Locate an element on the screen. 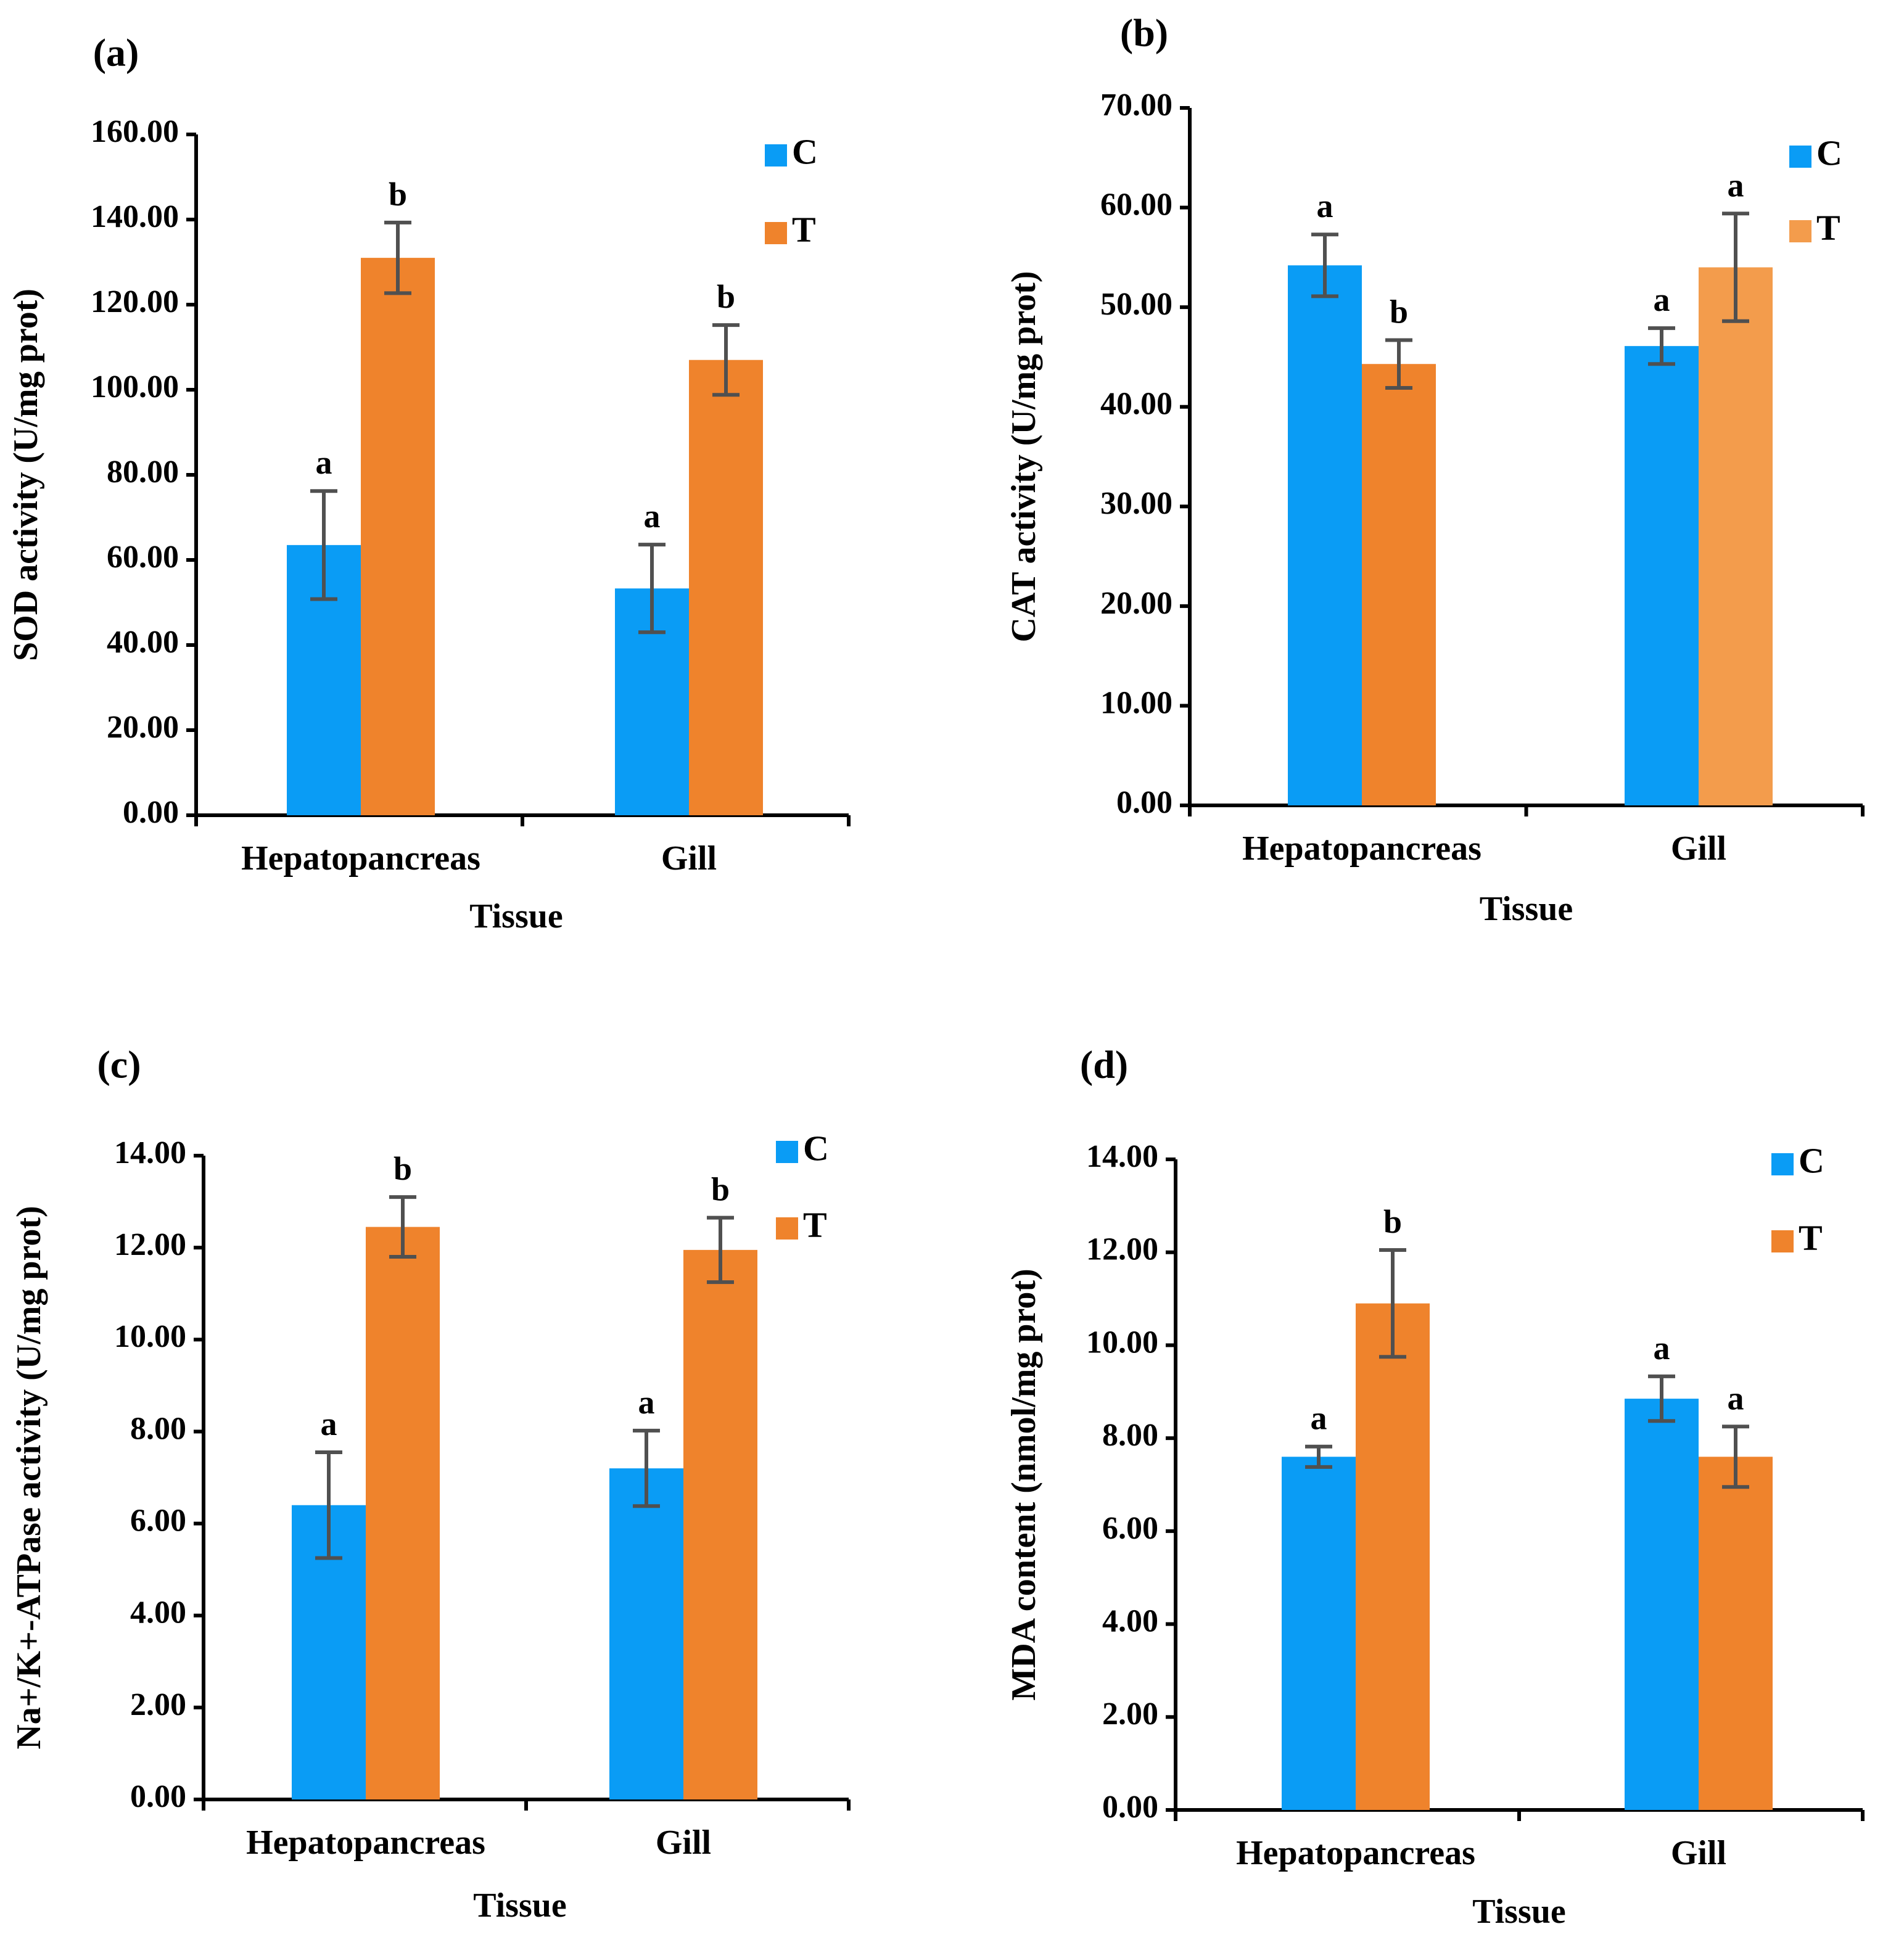 The height and width of the screenshot is (1945, 1904). y-tick-label: 160.00 is located at coordinates (135, 131).